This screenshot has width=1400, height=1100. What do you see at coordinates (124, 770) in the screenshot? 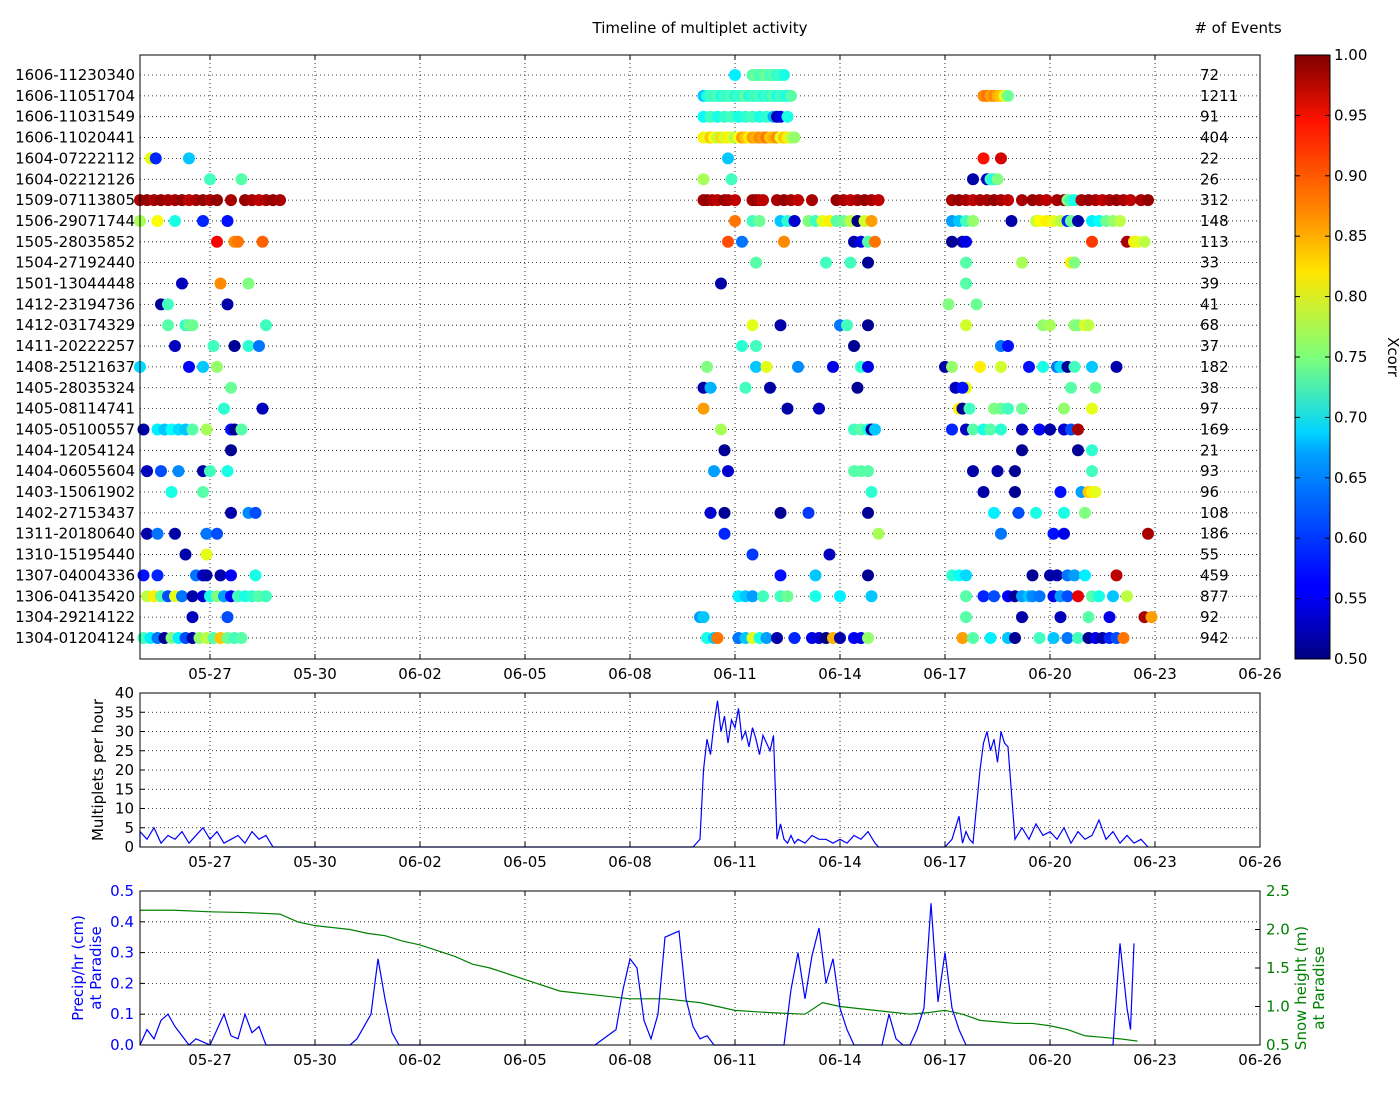
I see `y-tick-label: 20` at bounding box center [124, 770].